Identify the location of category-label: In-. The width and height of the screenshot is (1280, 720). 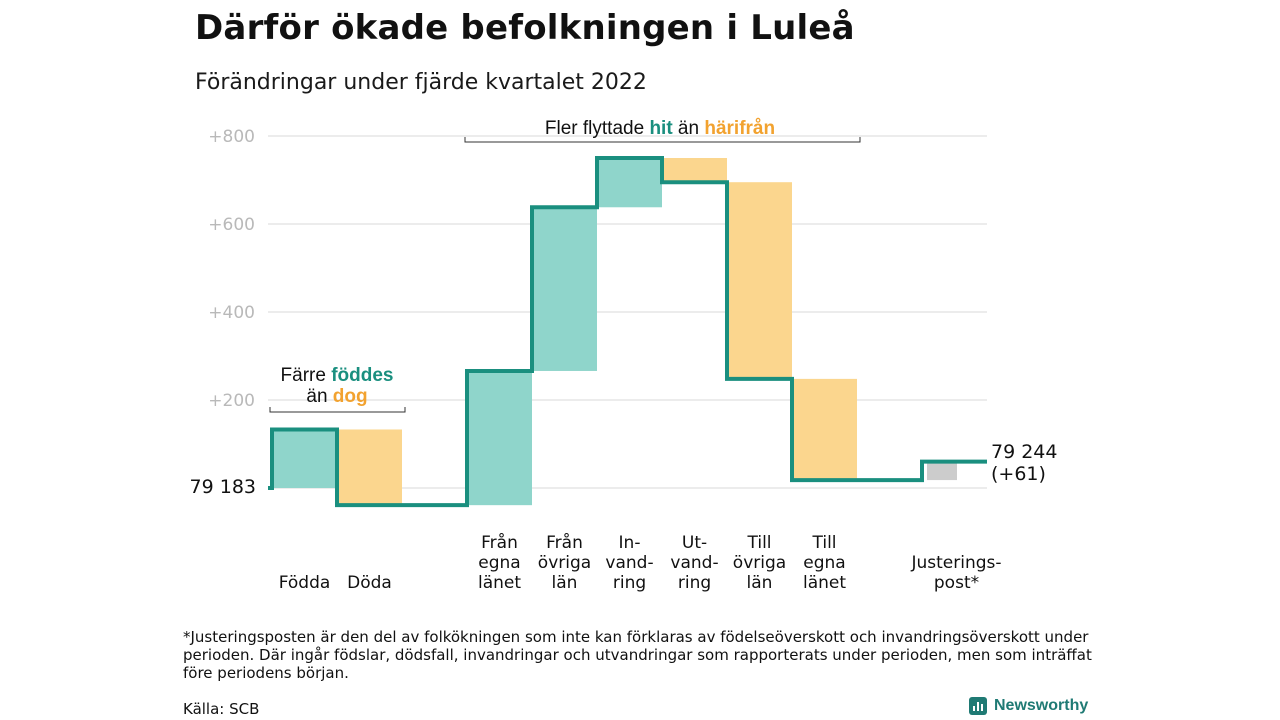
(630, 543).